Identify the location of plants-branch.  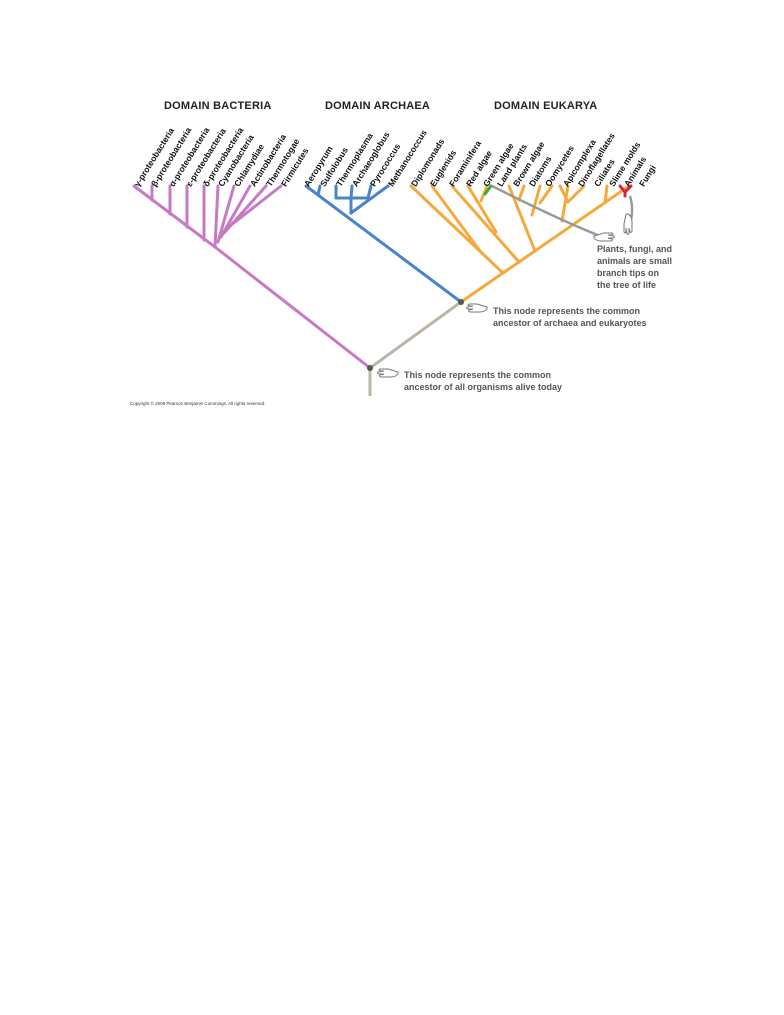
(488, 190).